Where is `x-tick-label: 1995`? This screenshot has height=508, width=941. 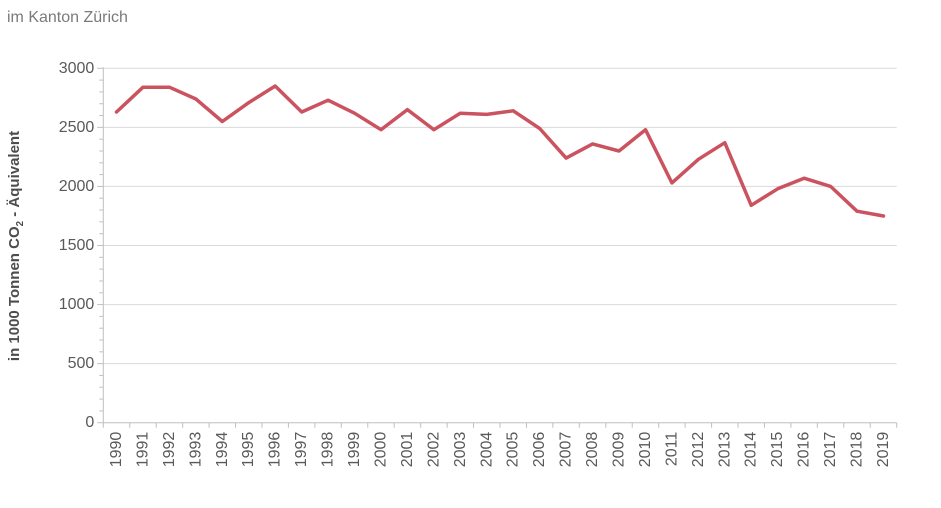 x-tick-label: 1995 is located at coordinates (248, 450).